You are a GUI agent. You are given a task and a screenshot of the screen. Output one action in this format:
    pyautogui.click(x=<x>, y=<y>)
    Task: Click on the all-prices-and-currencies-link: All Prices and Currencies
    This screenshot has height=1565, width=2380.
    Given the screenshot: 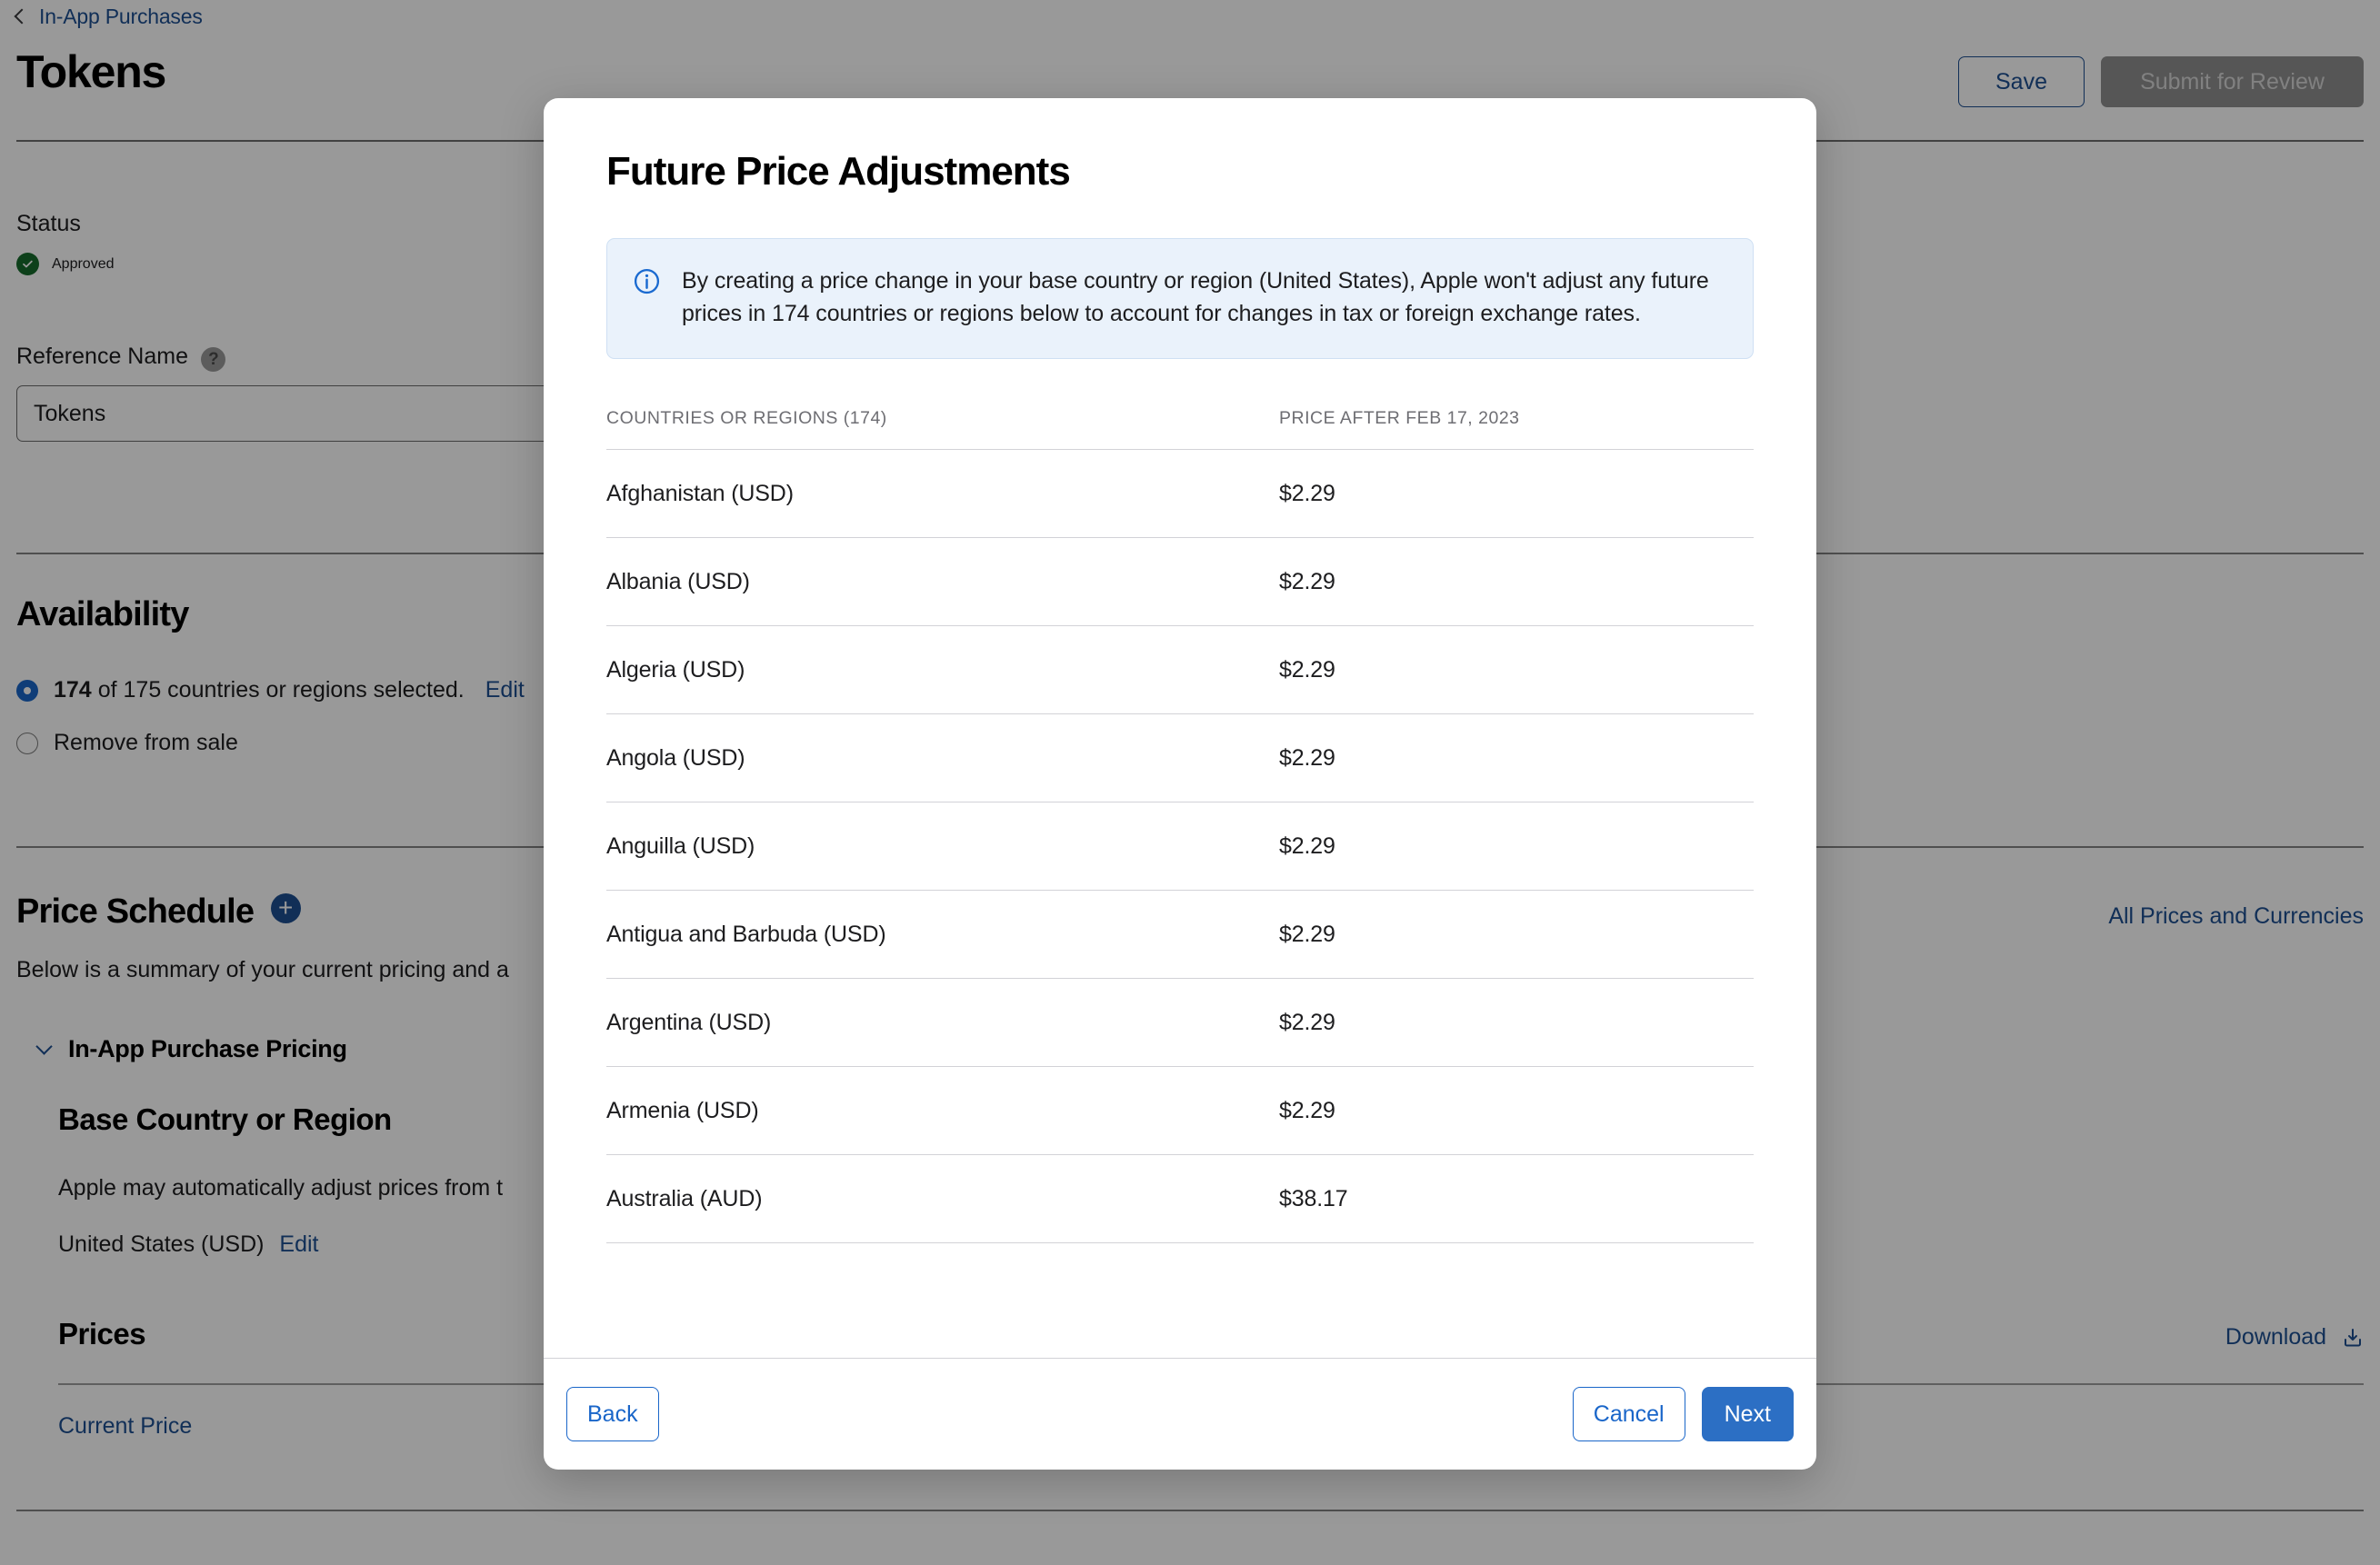 What is the action you would take?
    pyautogui.click(x=2236, y=916)
    